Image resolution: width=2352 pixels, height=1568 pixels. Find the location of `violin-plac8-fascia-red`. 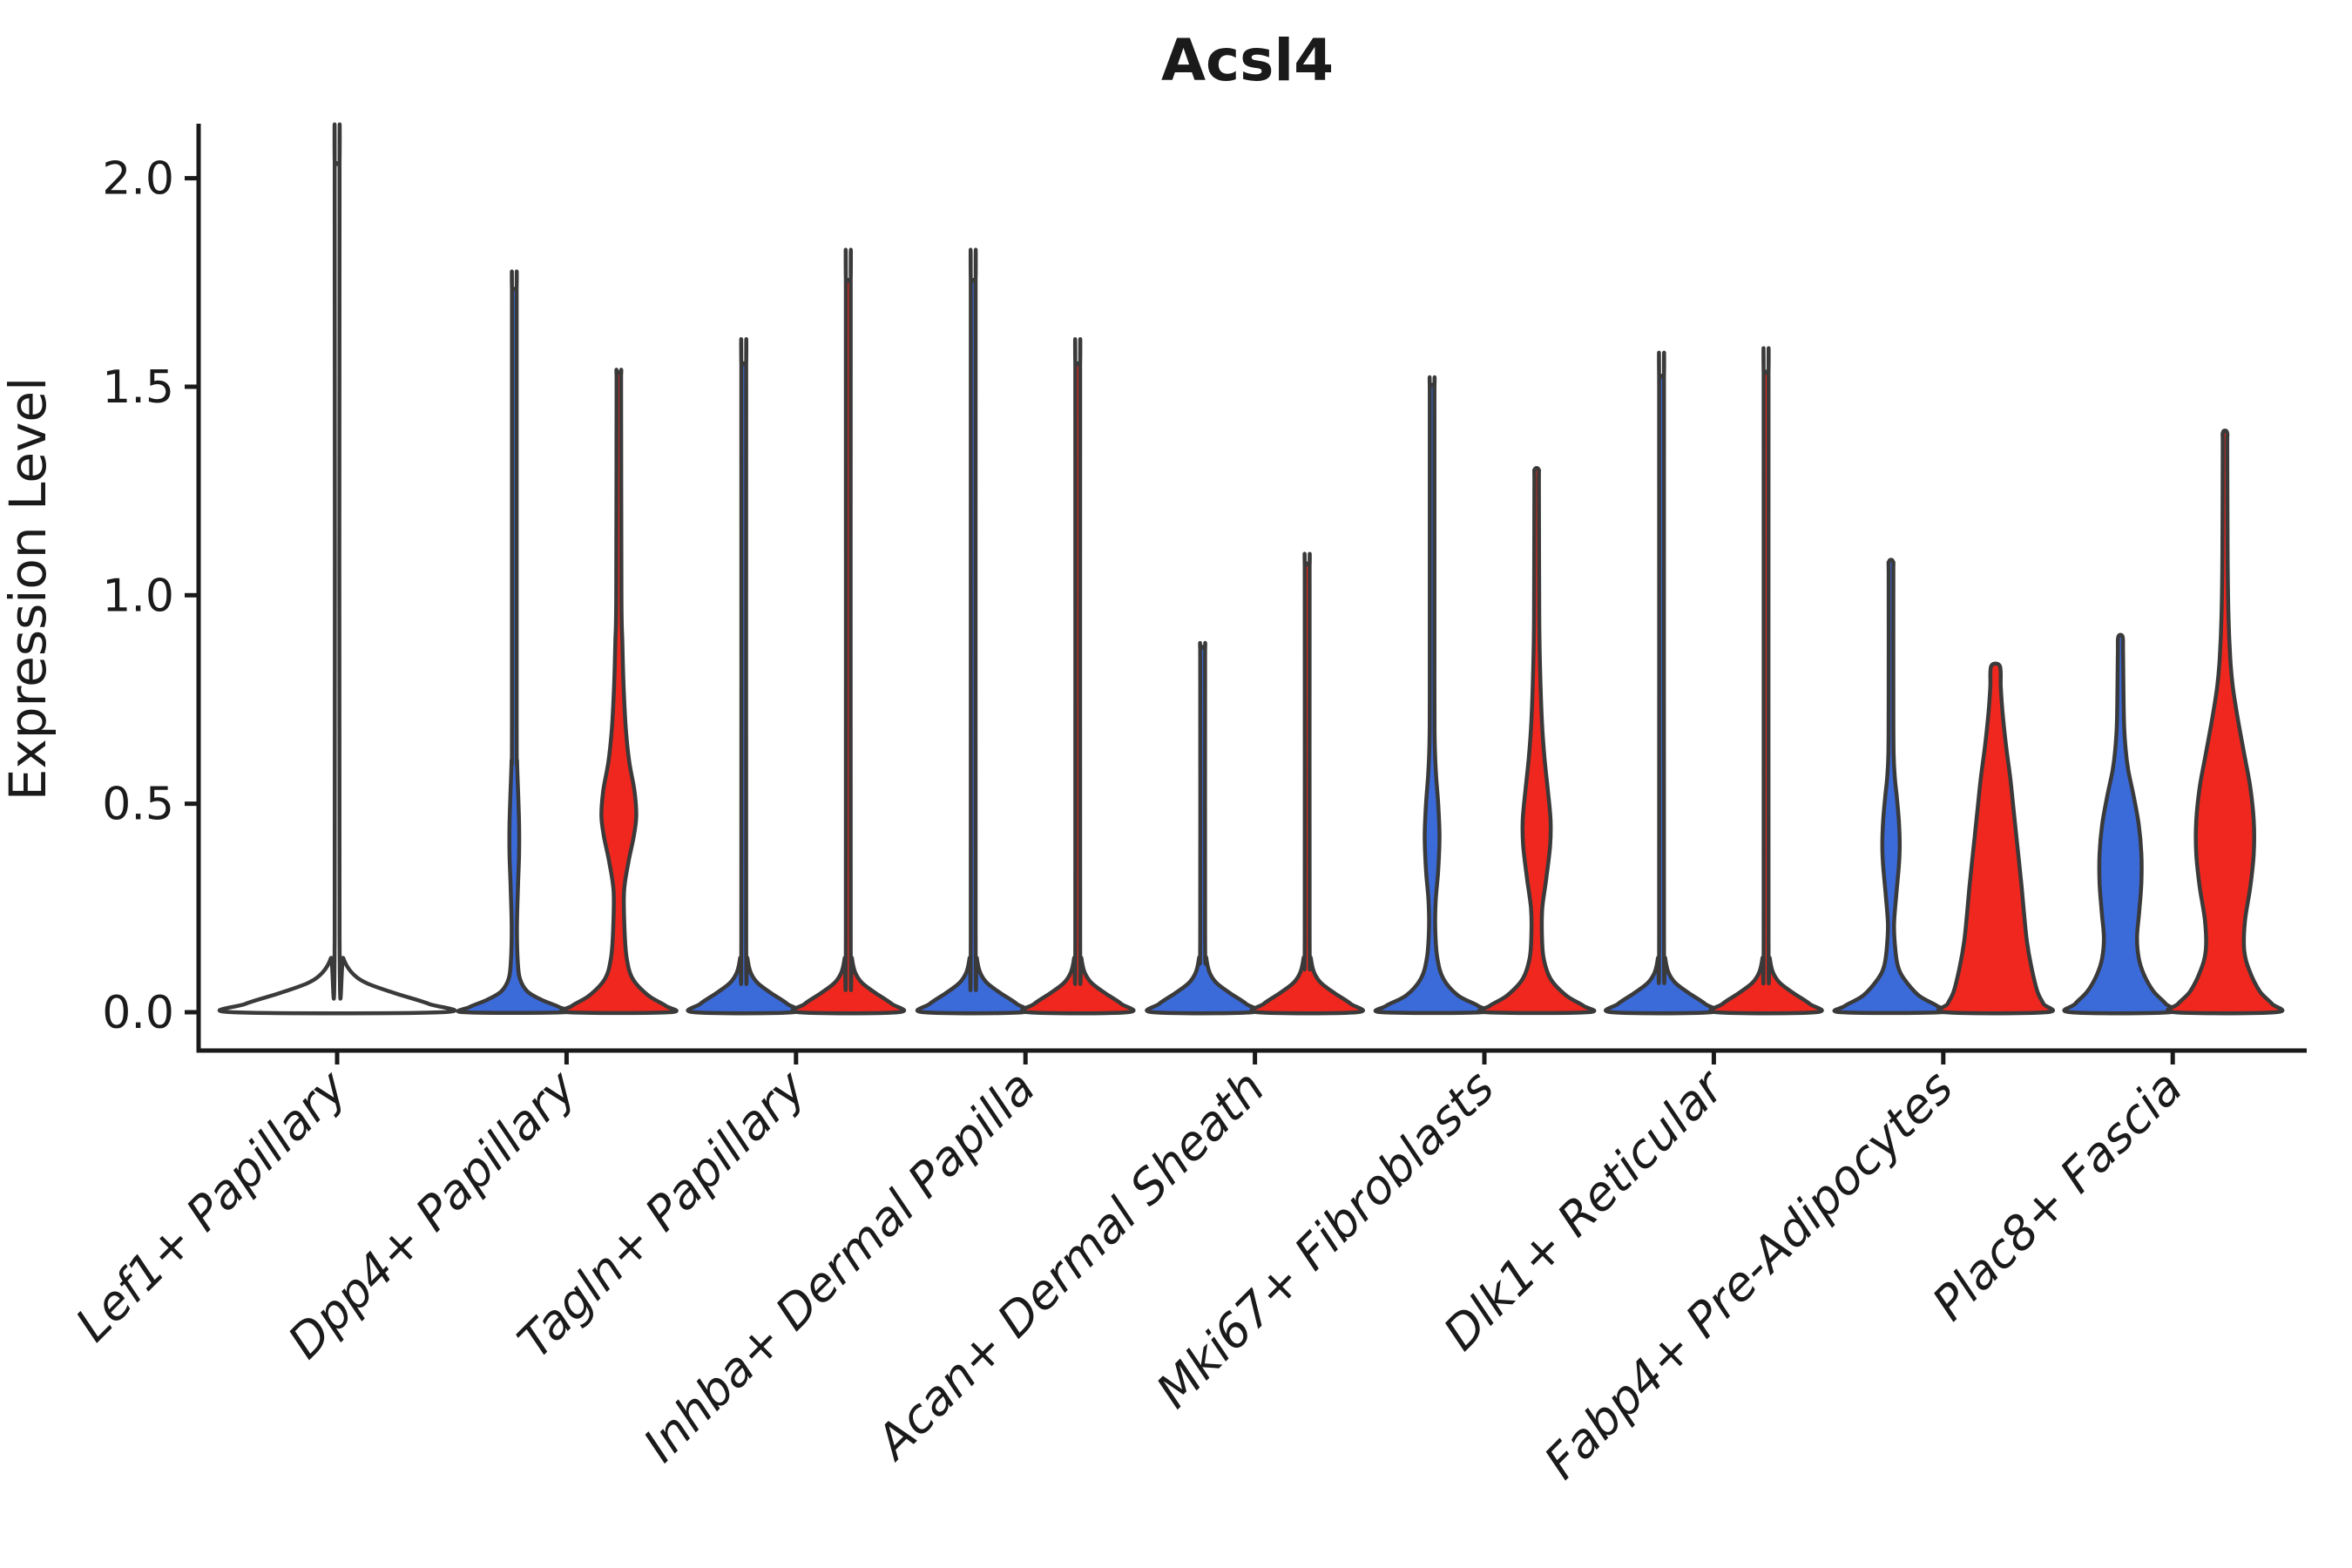

violin-plac8-fascia-red is located at coordinates (2225, 722).